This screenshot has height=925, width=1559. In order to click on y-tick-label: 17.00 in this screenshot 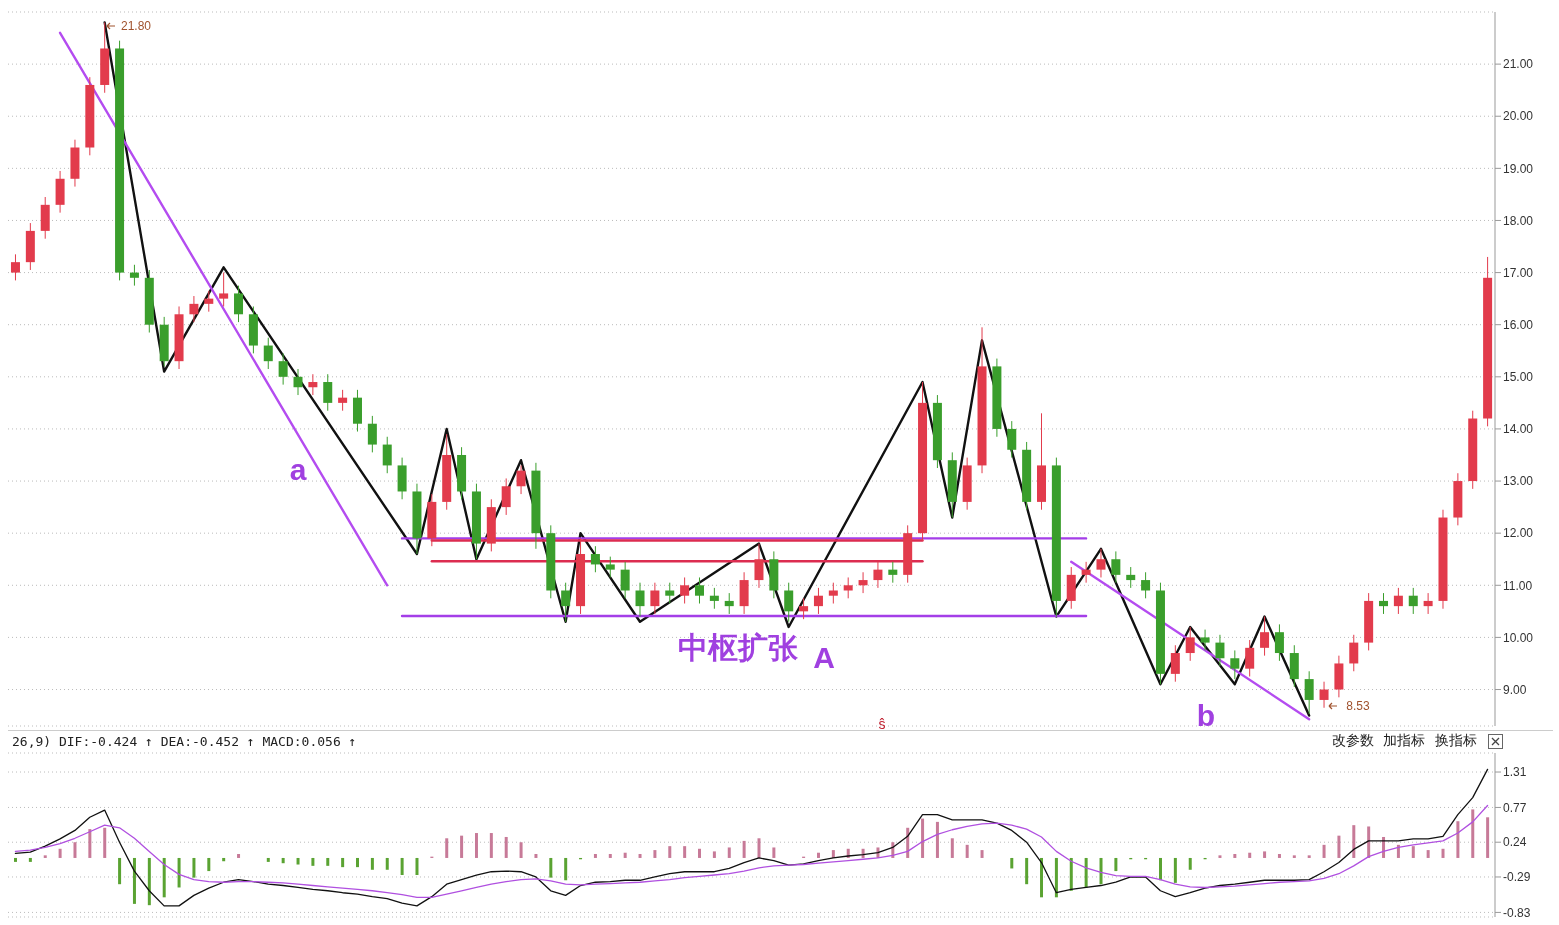, I will do `click(1518, 272)`.